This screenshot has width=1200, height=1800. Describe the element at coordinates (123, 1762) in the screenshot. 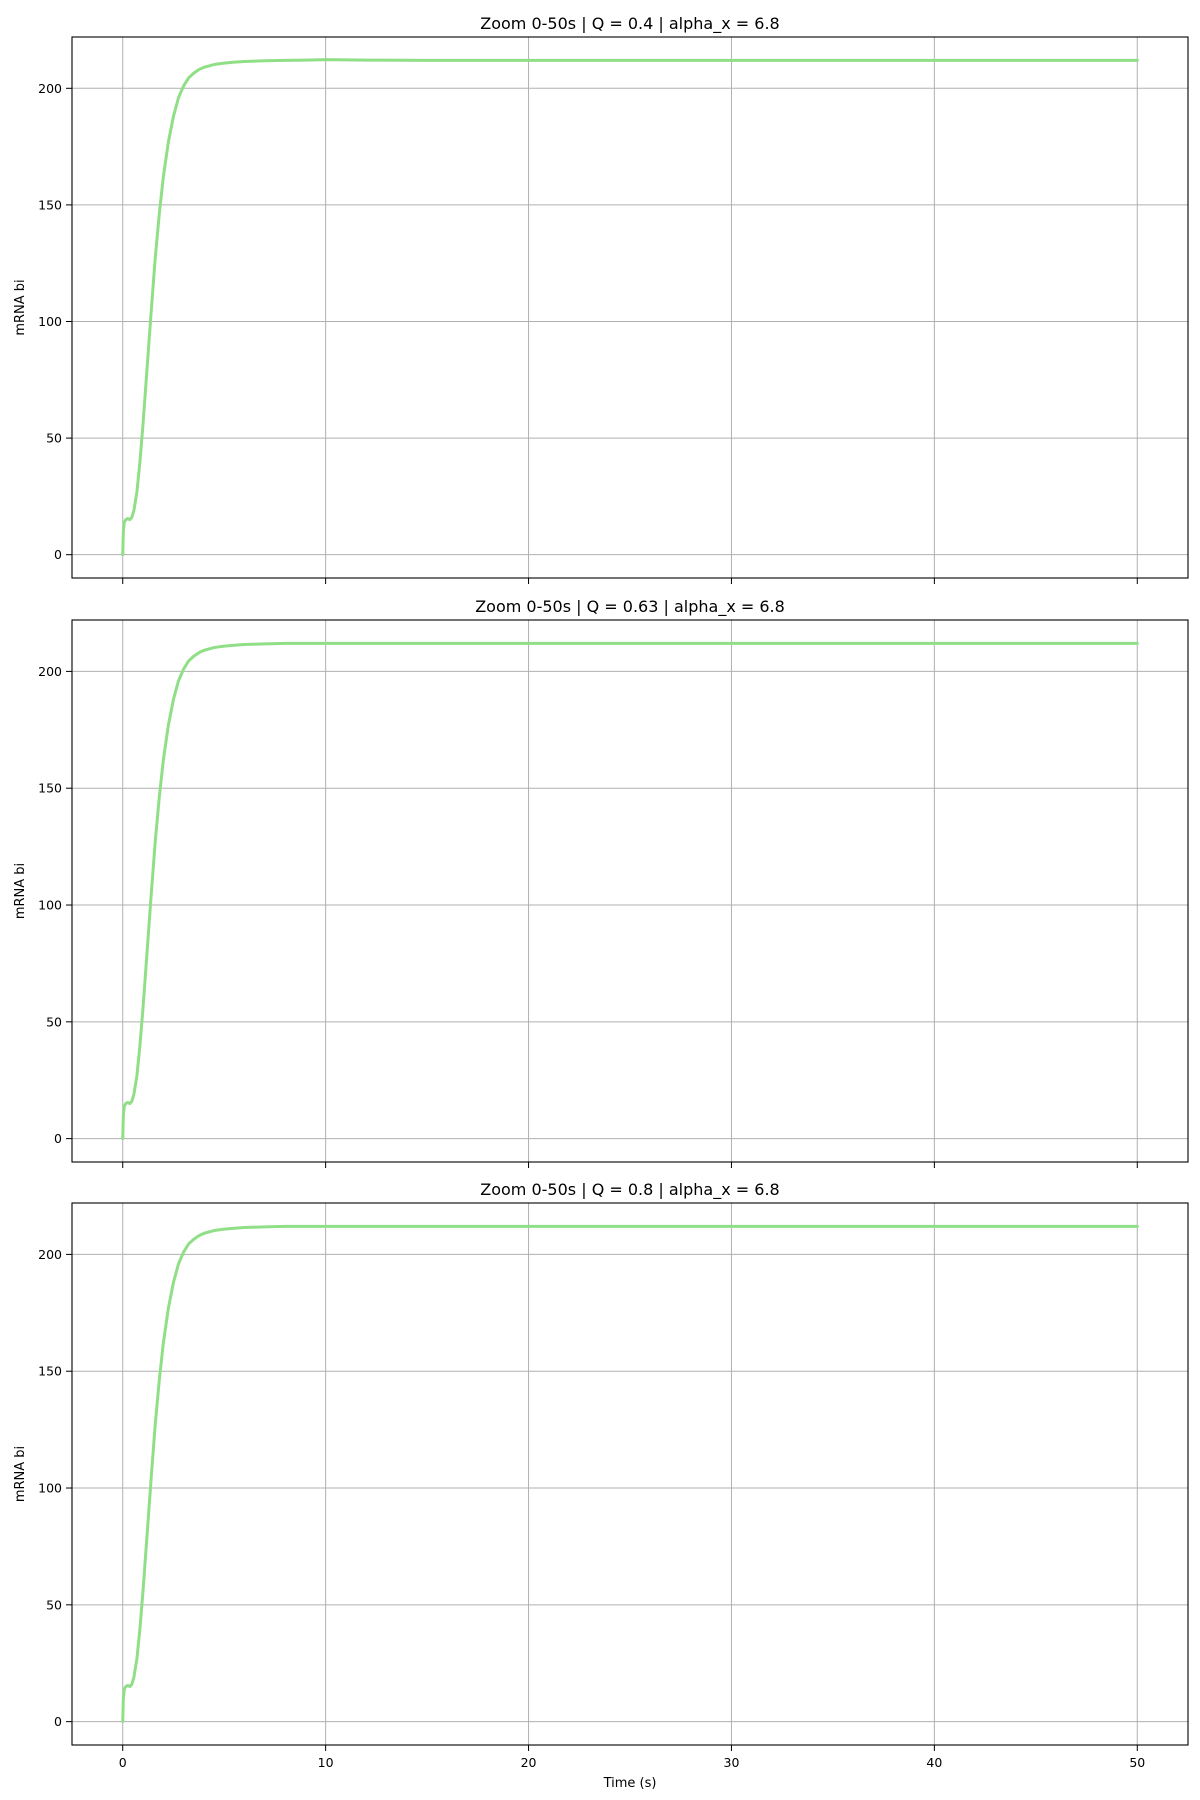

I see `x-tick-label: 0` at that location.